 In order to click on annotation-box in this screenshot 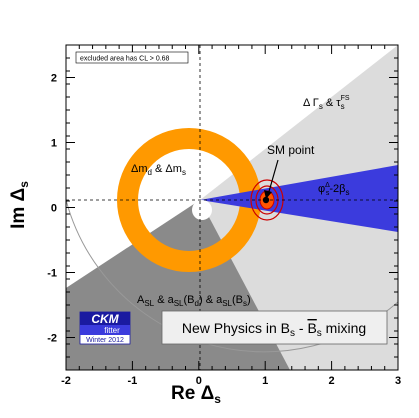, I will do `click(274, 327)`.